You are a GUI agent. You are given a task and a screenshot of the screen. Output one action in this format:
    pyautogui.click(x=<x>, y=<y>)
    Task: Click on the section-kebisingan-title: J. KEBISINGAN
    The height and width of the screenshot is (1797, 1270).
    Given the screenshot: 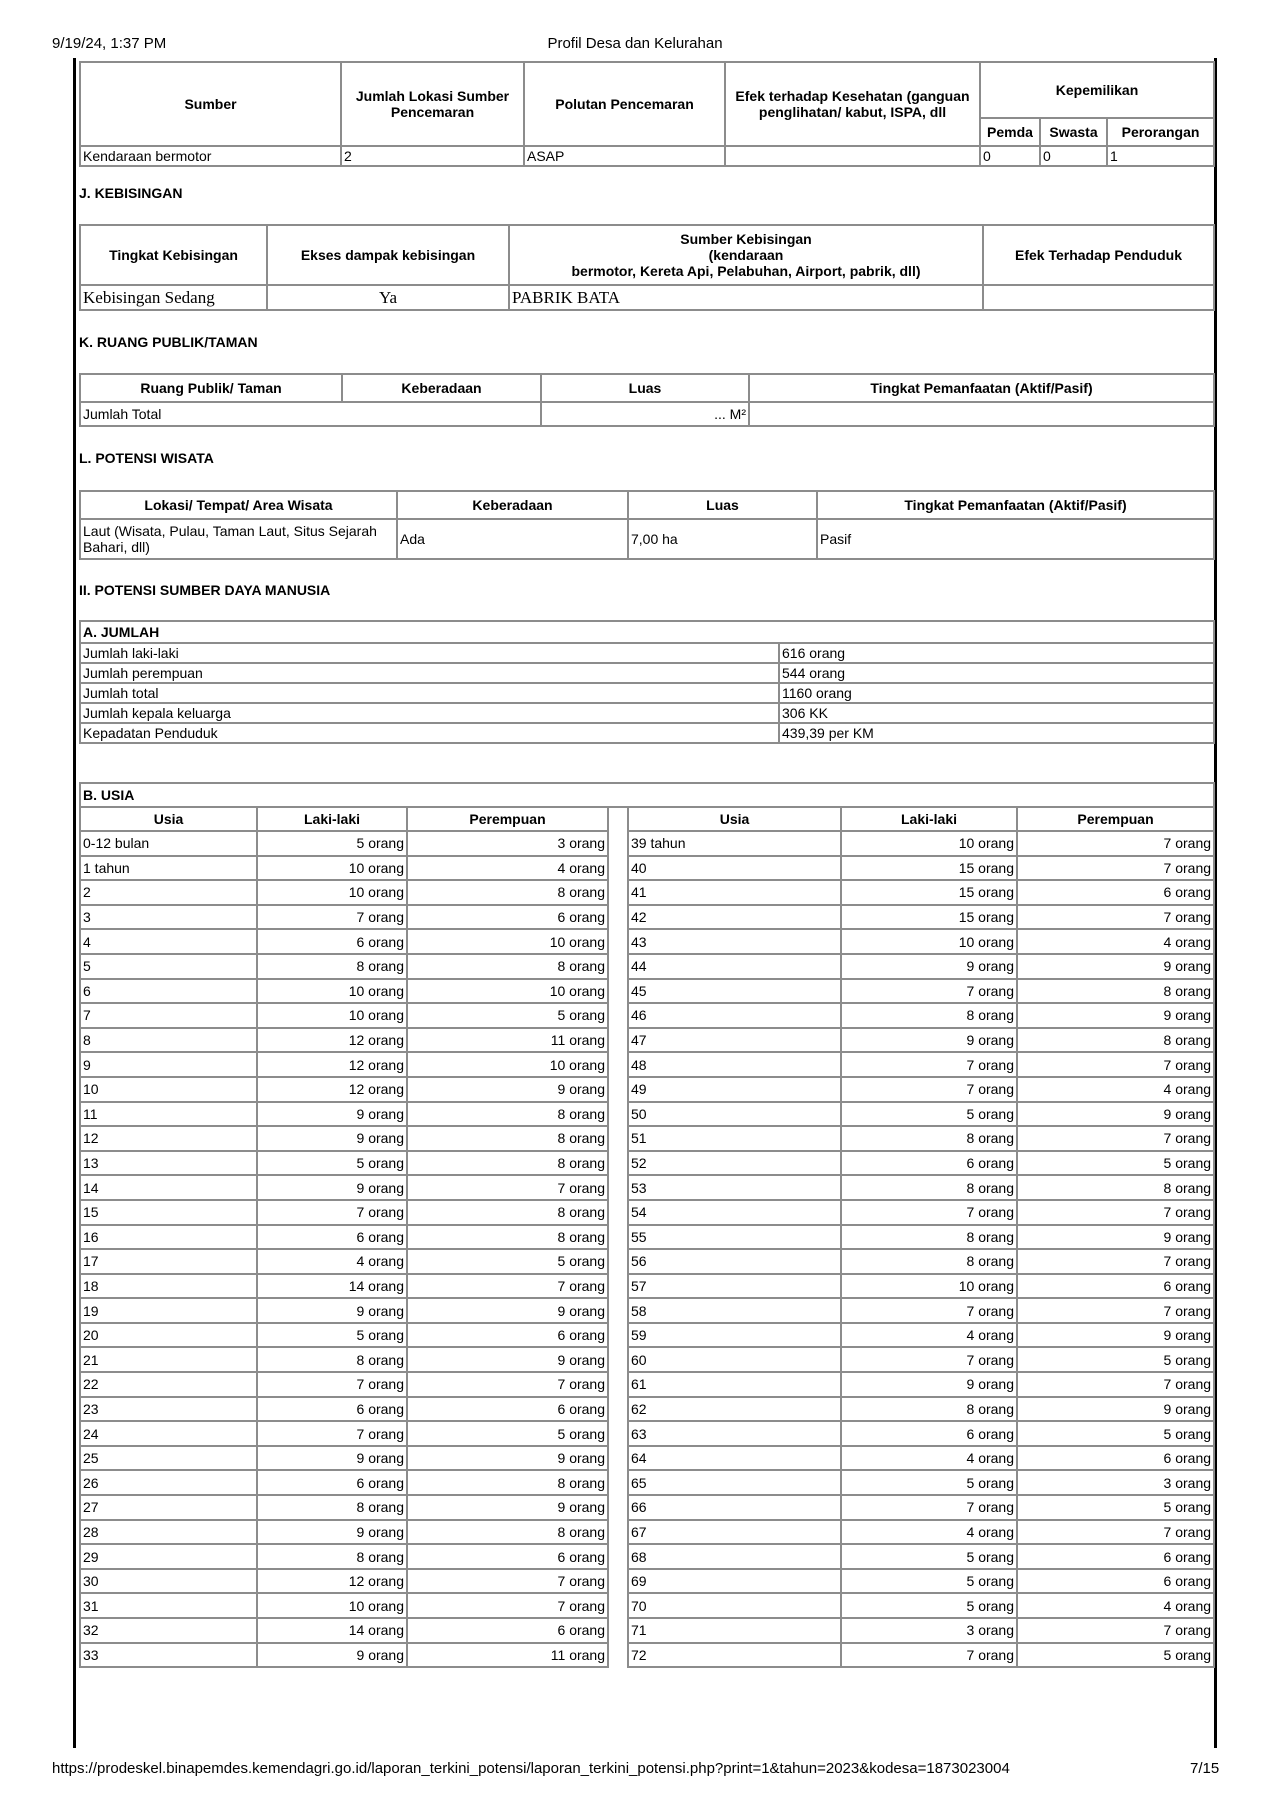 What is the action you would take?
    pyautogui.click(x=131, y=193)
    